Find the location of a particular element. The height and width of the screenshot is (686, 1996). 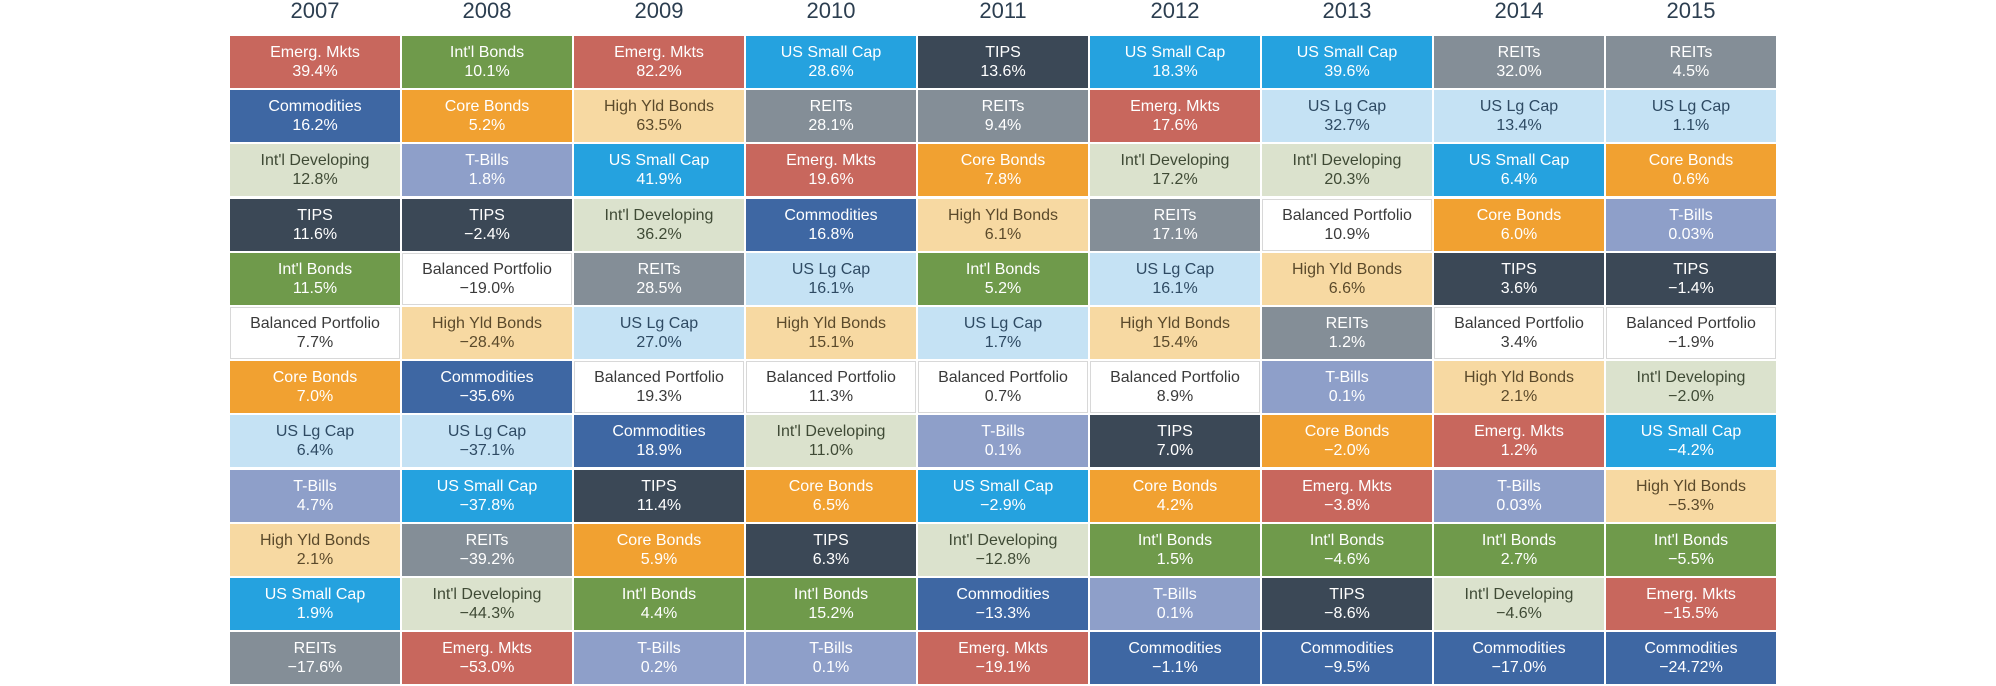

return-value-label: 5.9% is located at coordinates (659, 559).